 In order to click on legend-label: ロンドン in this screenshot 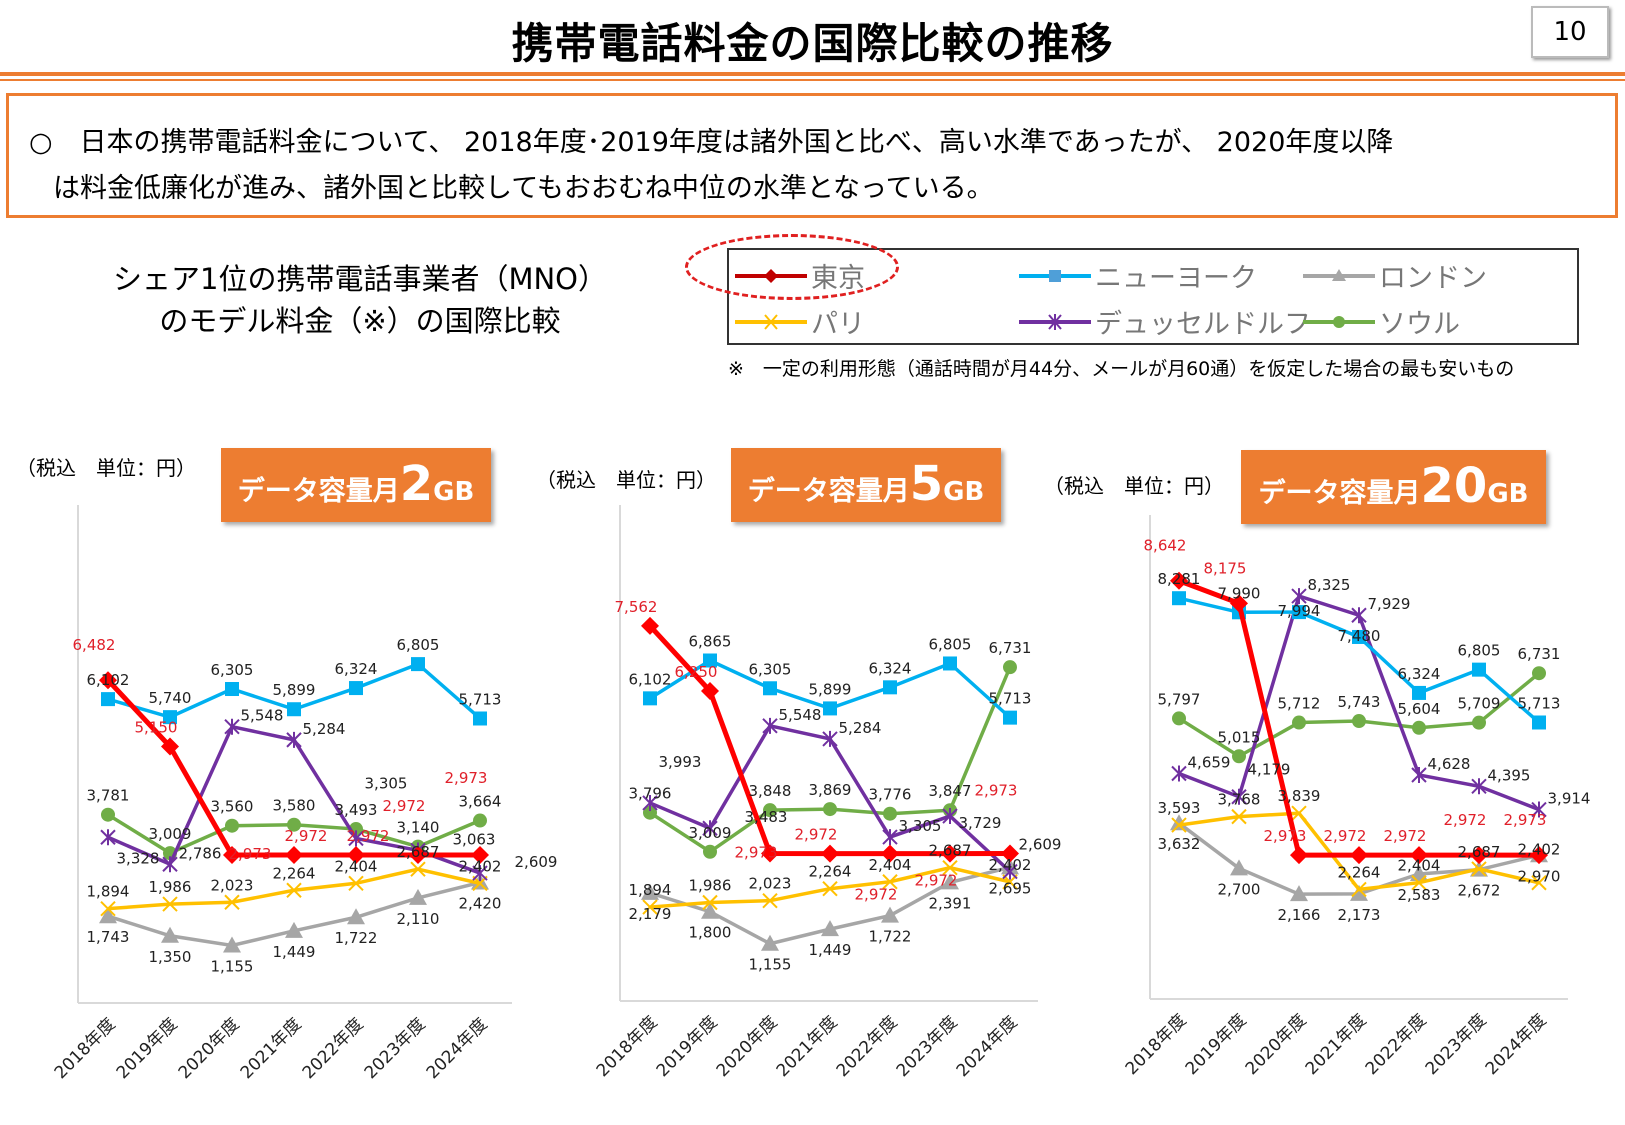, I will do `click(1433, 278)`.